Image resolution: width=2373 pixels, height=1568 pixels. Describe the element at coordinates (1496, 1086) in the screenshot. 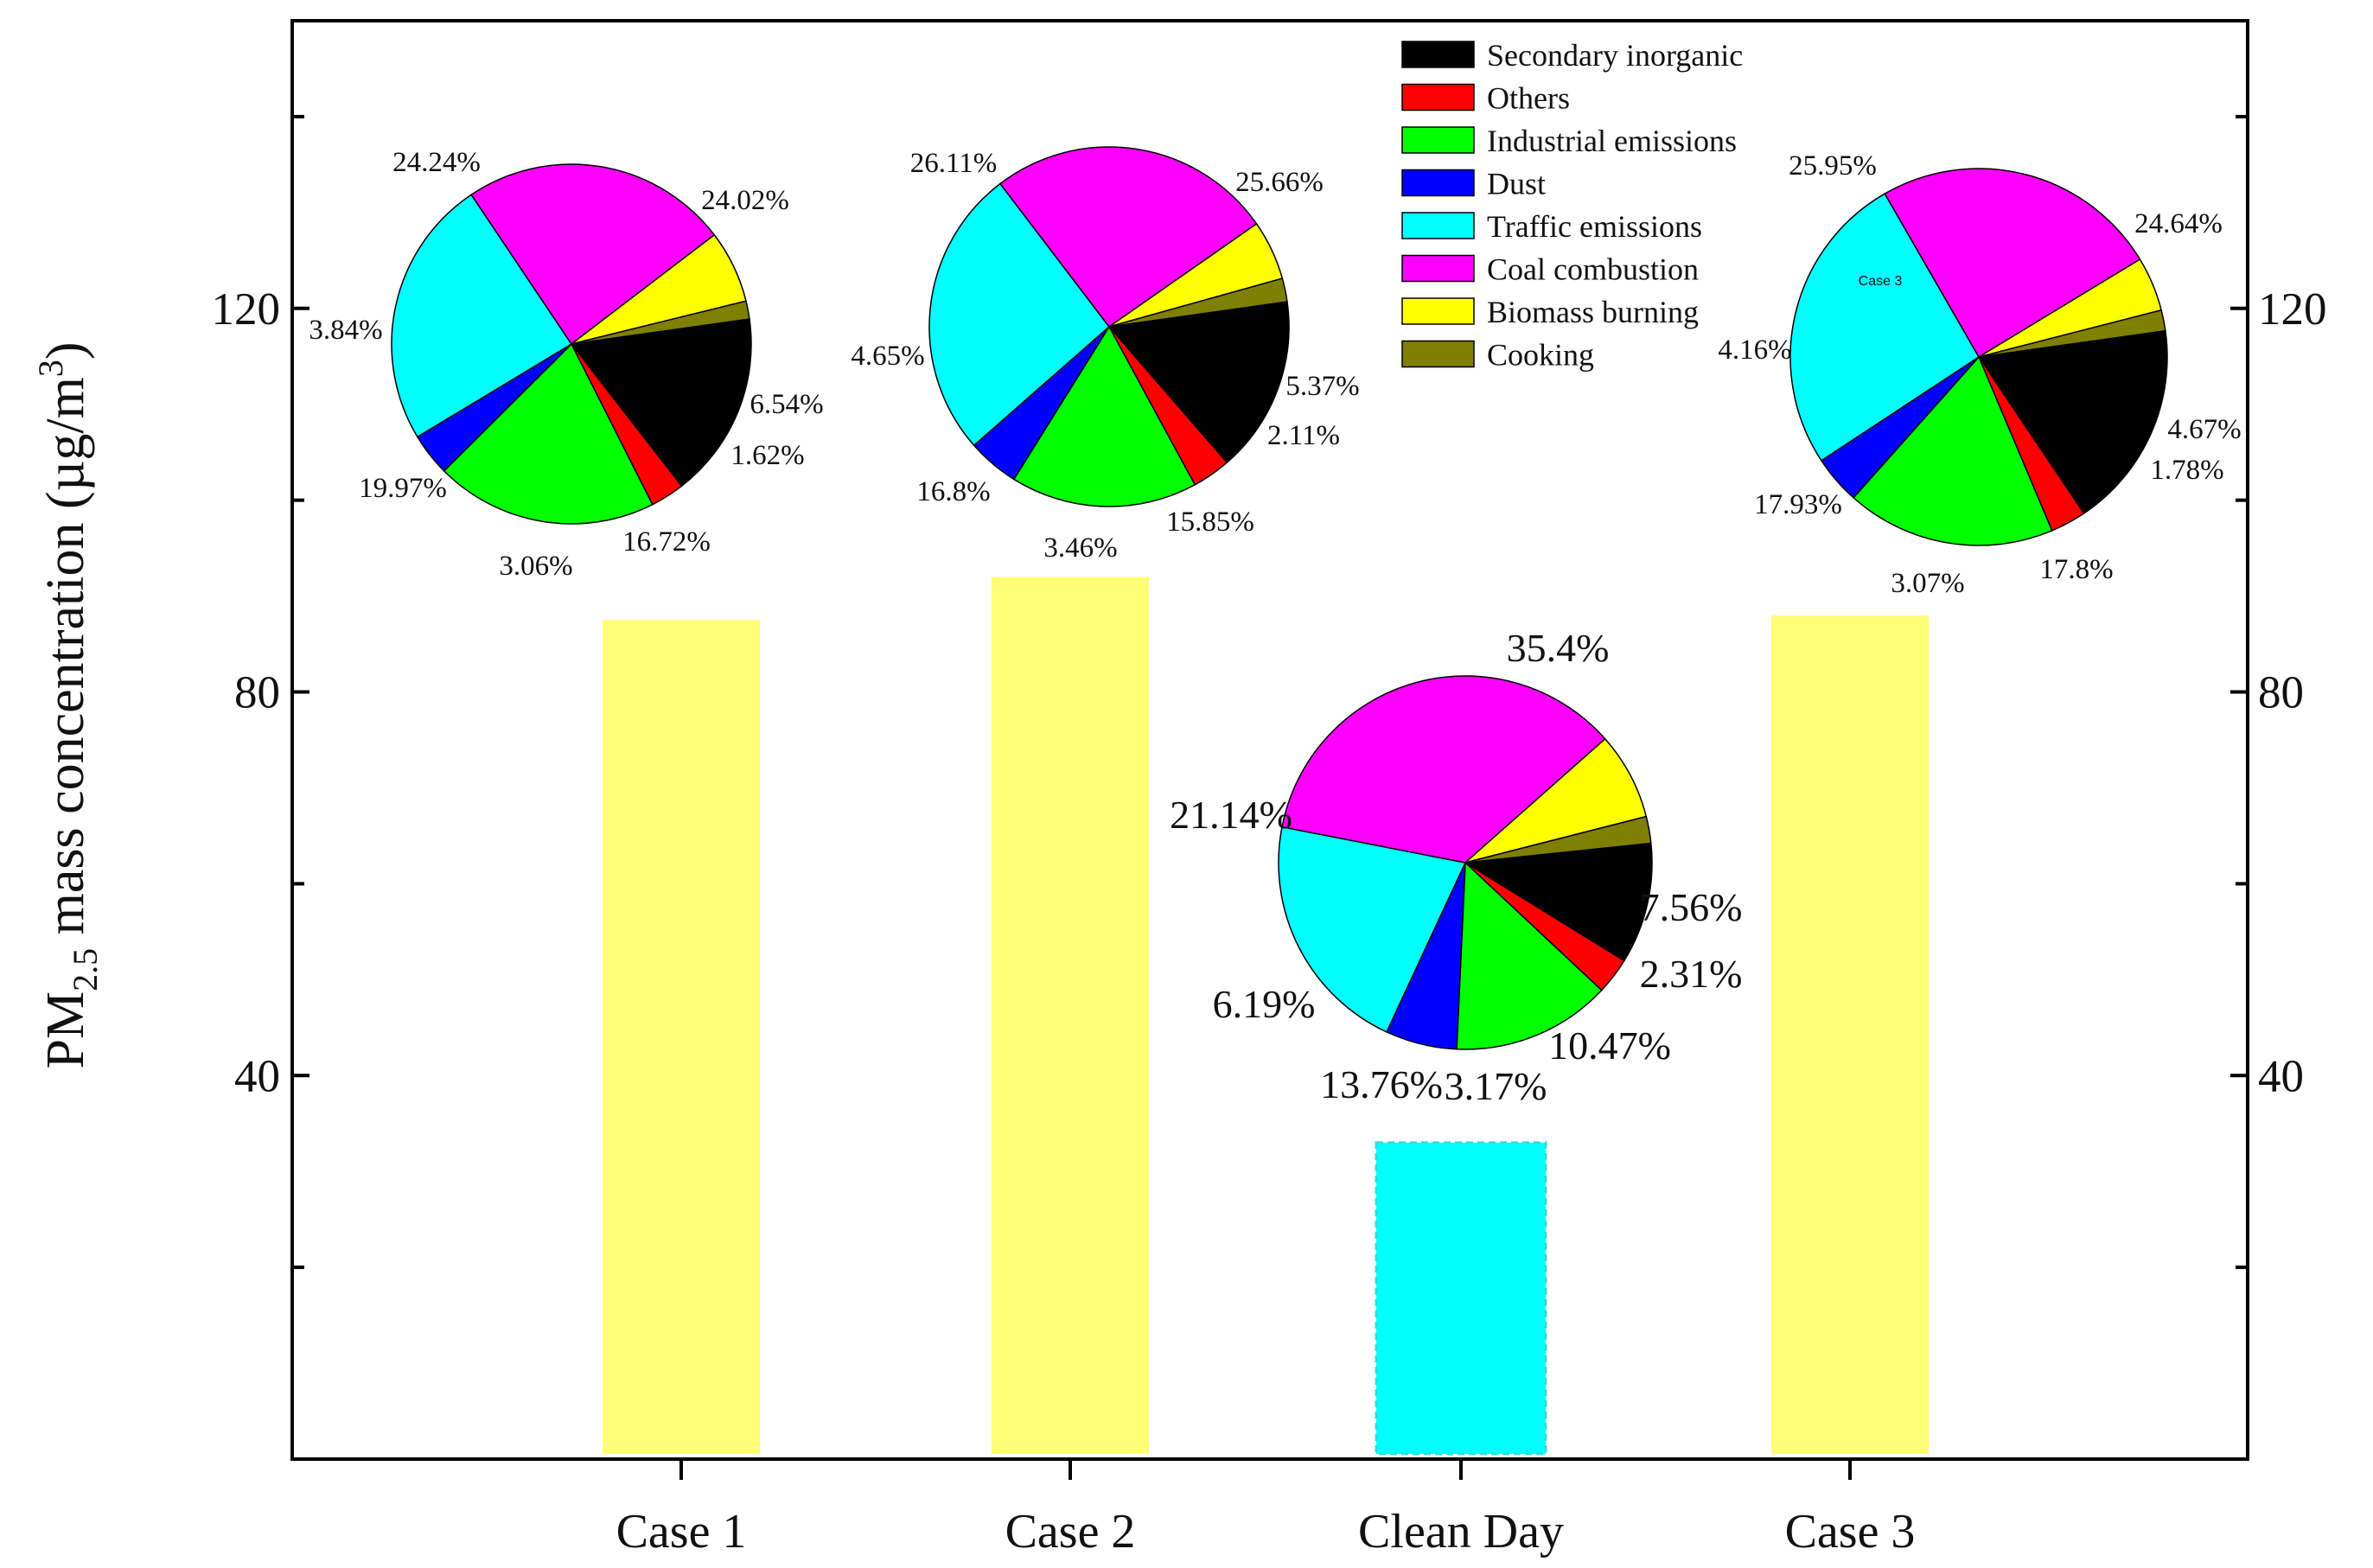

I see `pie-percent-label: 3.17%` at that location.